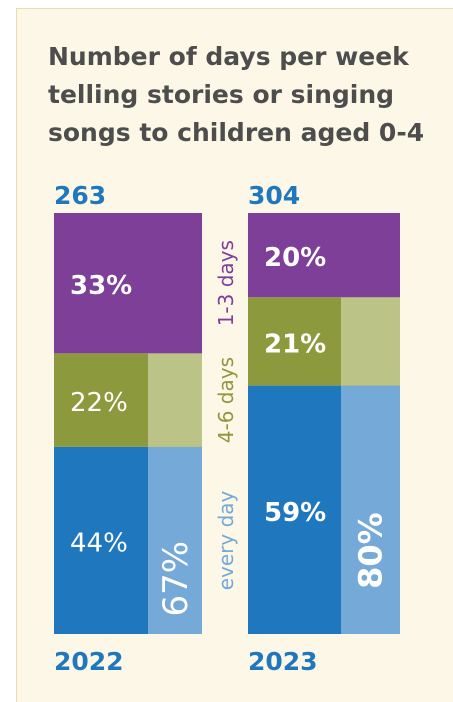  Describe the element at coordinates (295, 344) in the screenshot. I see `segment-label-2023-1: 21%` at that location.